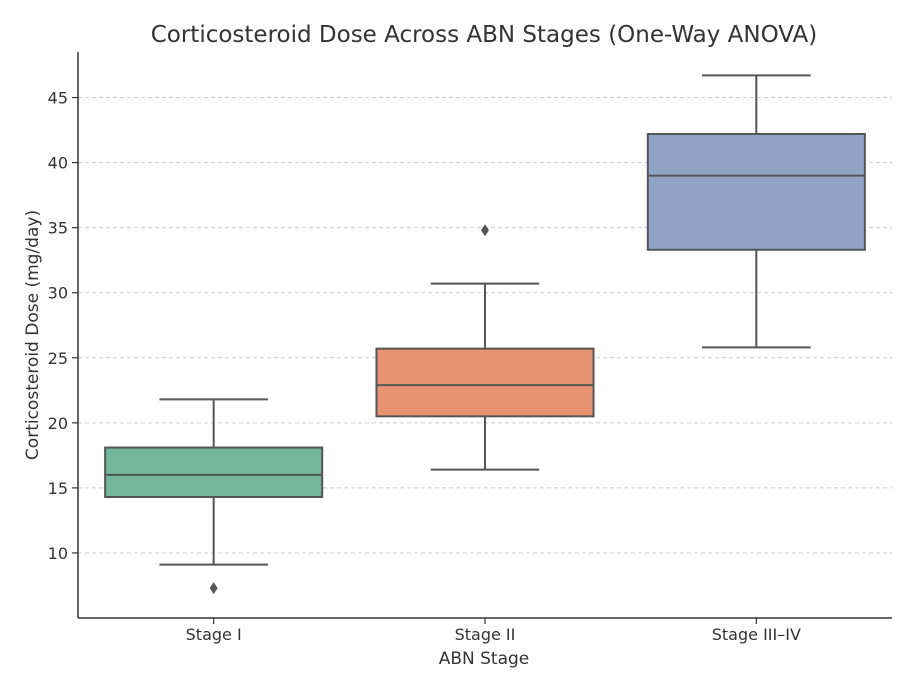 This screenshot has width=915, height=691. What do you see at coordinates (484, 659) in the screenshot?
I see `x-axis-label: ABN Stage` at bounding box center [484, 659].